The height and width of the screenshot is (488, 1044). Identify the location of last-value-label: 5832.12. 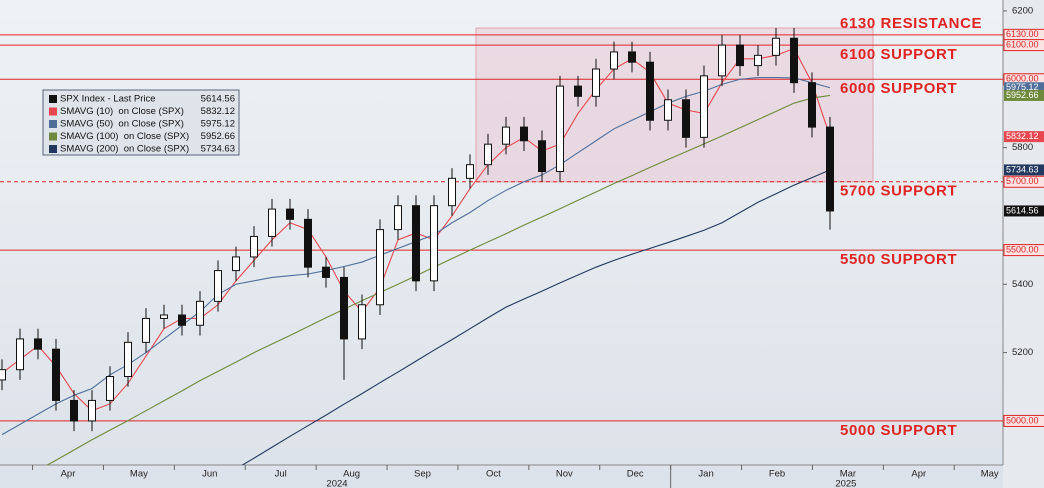
(1022, 136).